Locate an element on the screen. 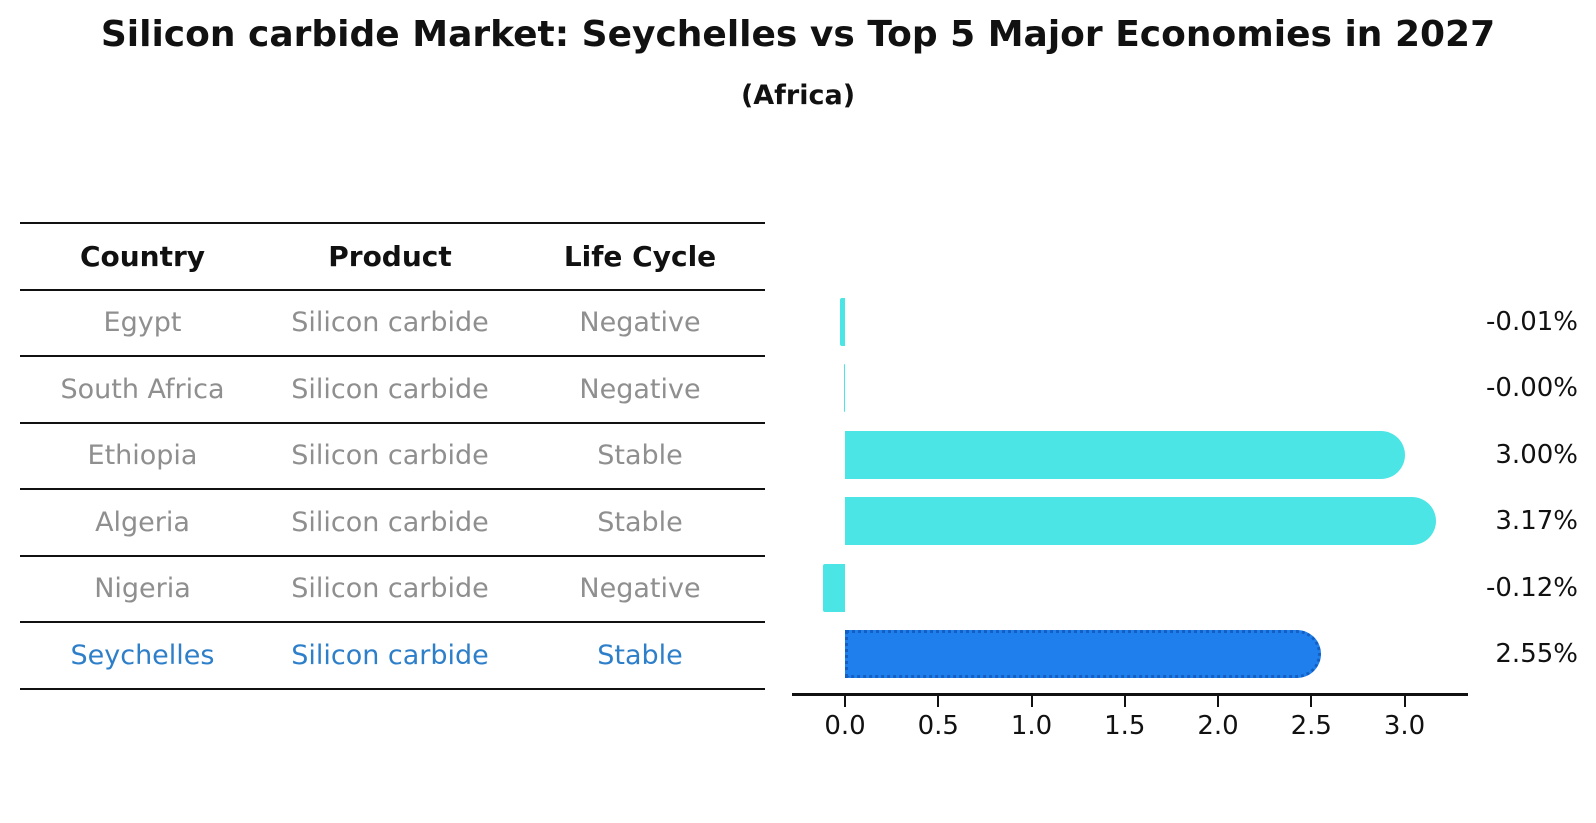 This screenshot has width=1596, height=823. table-row-egypt: Egypt Silicon carbide Negative is located at coordinates (392, 322).